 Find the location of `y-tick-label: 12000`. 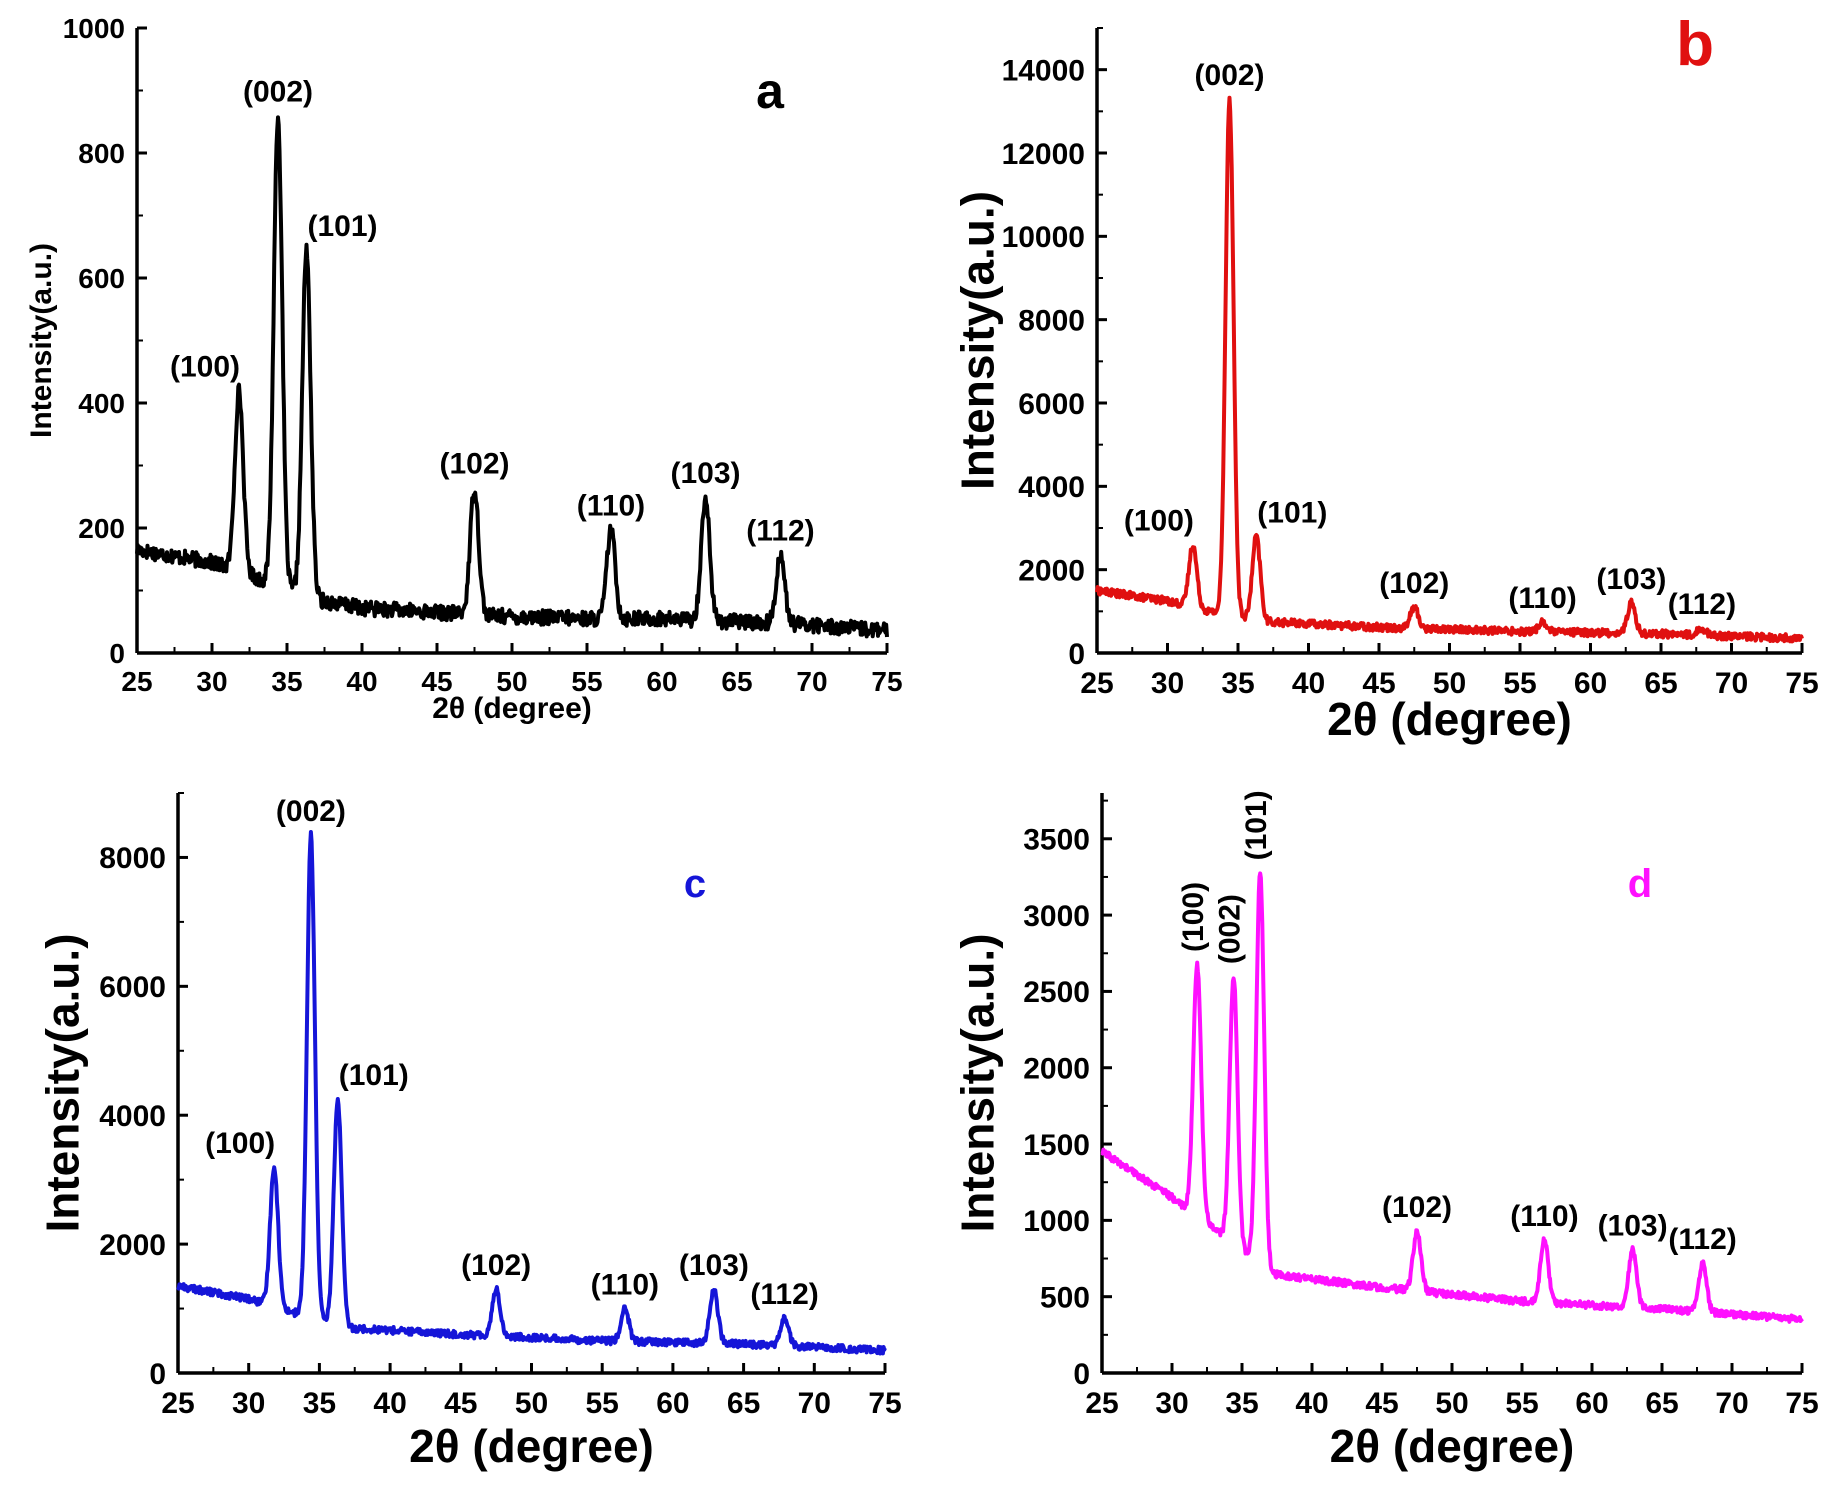

y-tick-label: 12000 is located at coordinates (1043, 154).